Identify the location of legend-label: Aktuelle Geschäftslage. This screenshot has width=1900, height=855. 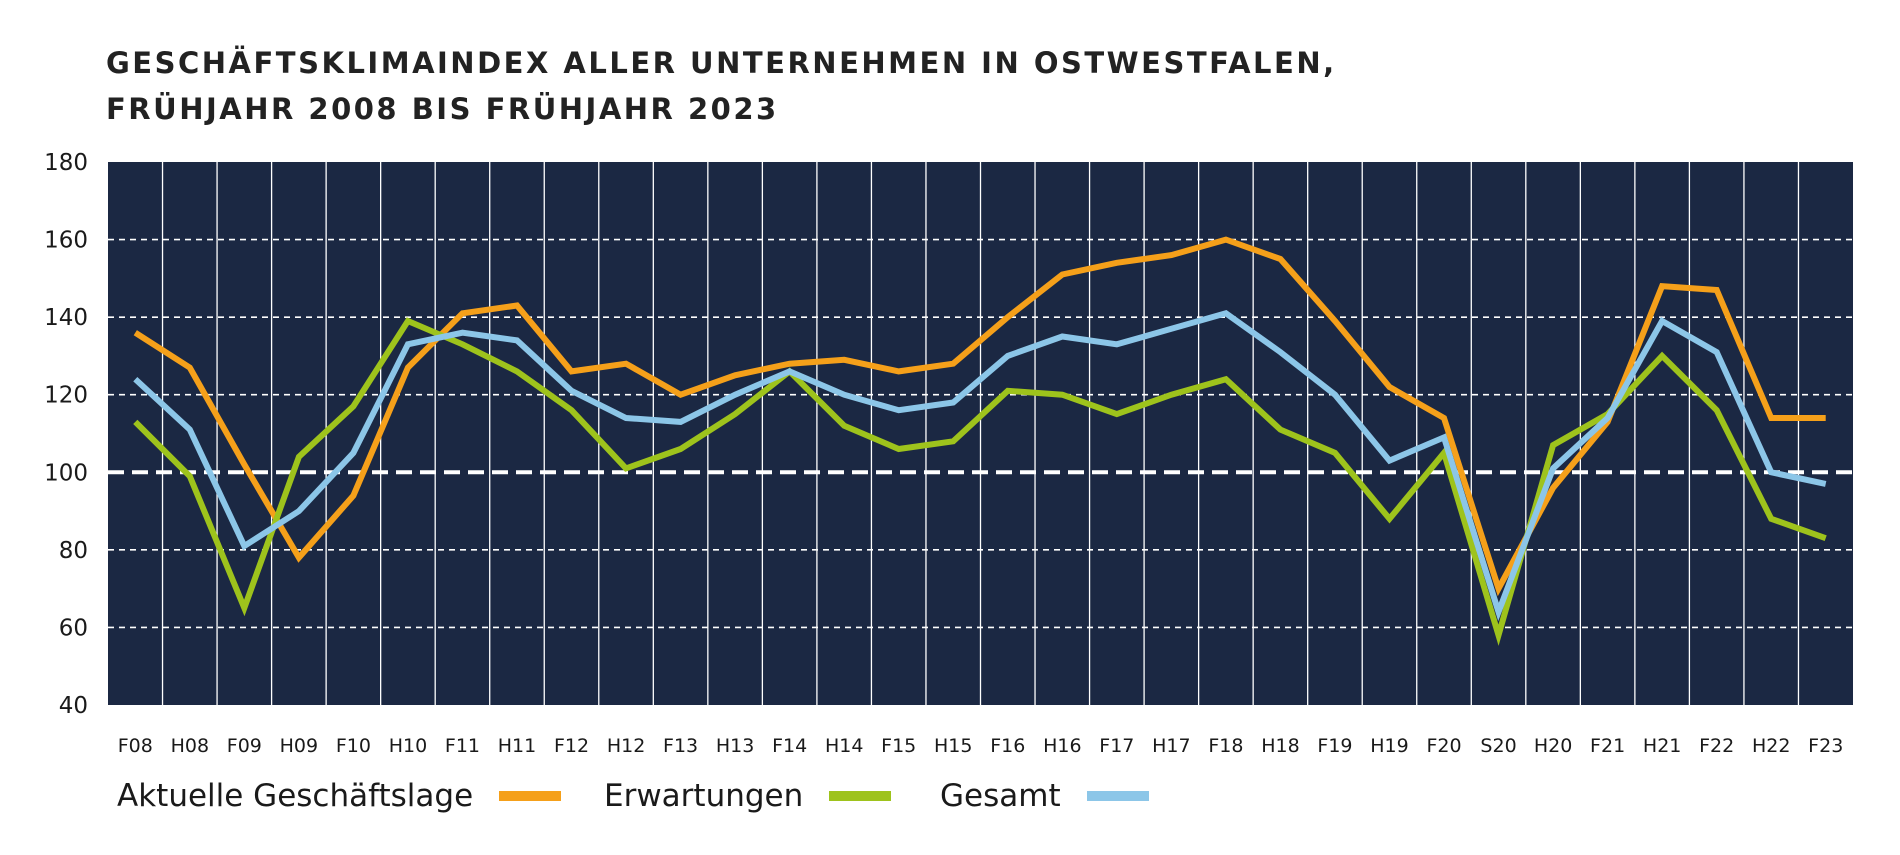
(295, 796).